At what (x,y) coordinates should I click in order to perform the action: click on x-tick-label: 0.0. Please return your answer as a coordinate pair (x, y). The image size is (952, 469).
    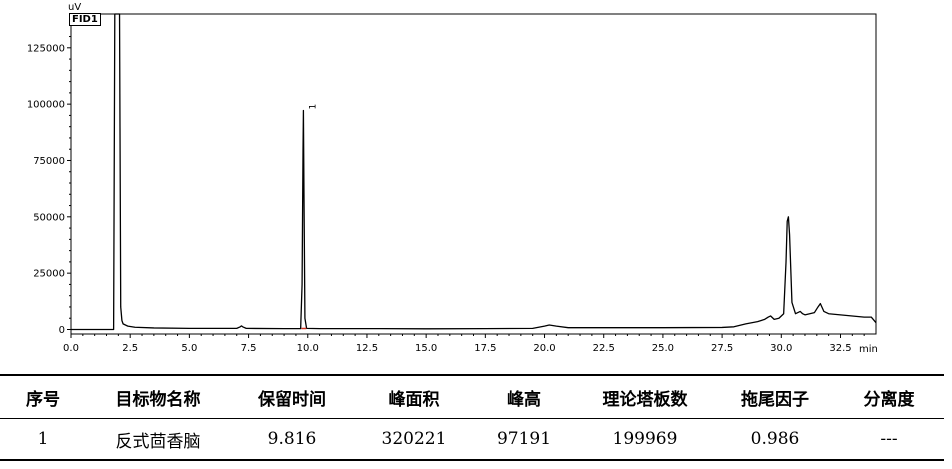
    Looking at the image, I should click on (71, 348).